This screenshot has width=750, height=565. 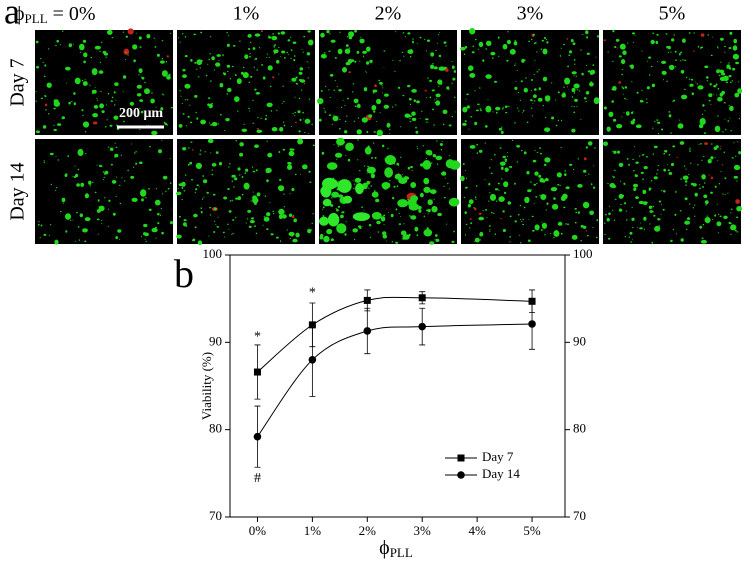 What do you see at coordinates (312, 293) in the screenshot?
I see `annotation: *` at bounding box center [312, 293].